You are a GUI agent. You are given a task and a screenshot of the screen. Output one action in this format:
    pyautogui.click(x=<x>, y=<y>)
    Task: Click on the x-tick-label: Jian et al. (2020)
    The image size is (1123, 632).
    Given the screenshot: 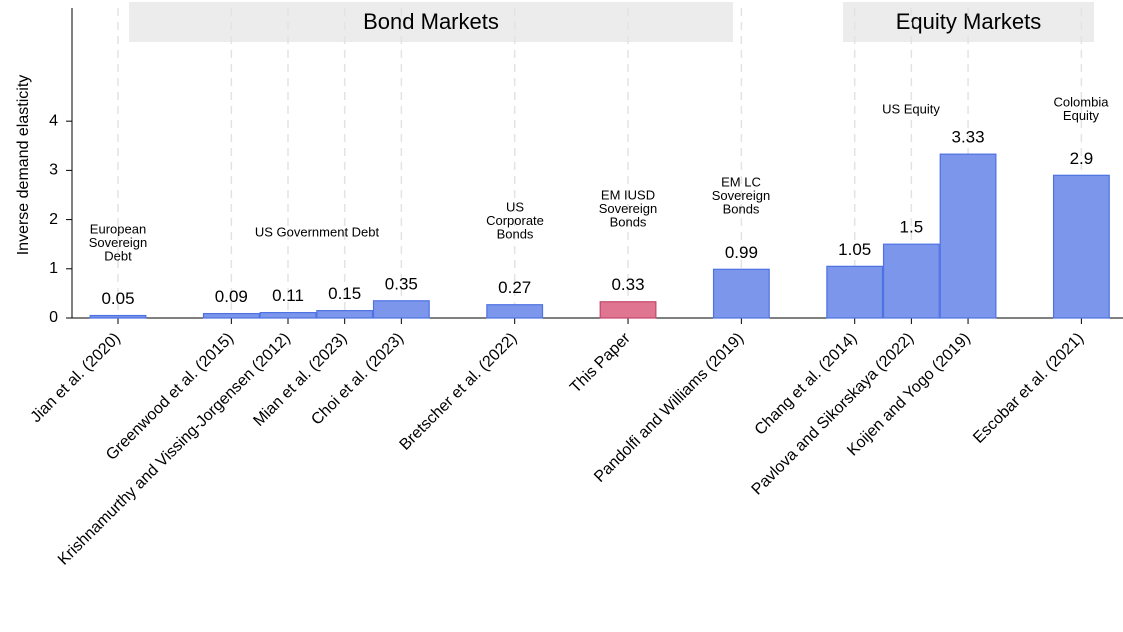 What is the action you would take?
    pyautogui.click(x=76, y=378)
    